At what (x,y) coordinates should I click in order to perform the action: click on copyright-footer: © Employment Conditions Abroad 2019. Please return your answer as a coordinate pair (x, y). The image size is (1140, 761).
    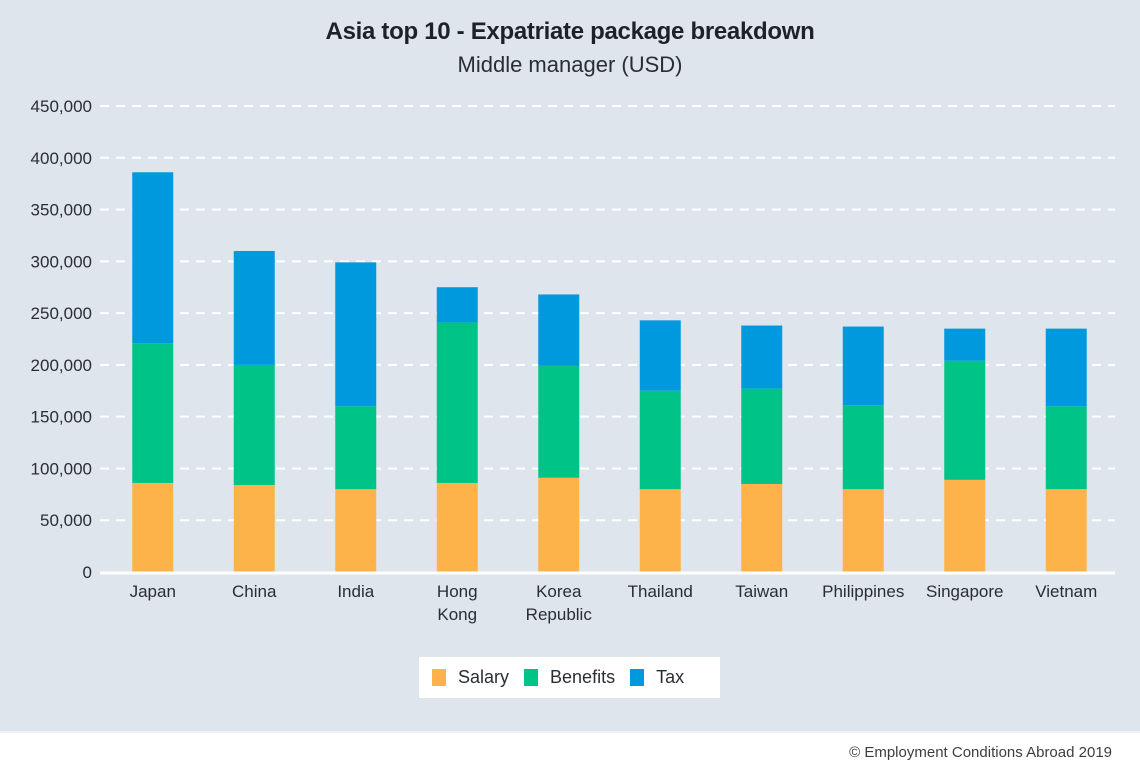
    Looking at the image, I should click on (980, 752).